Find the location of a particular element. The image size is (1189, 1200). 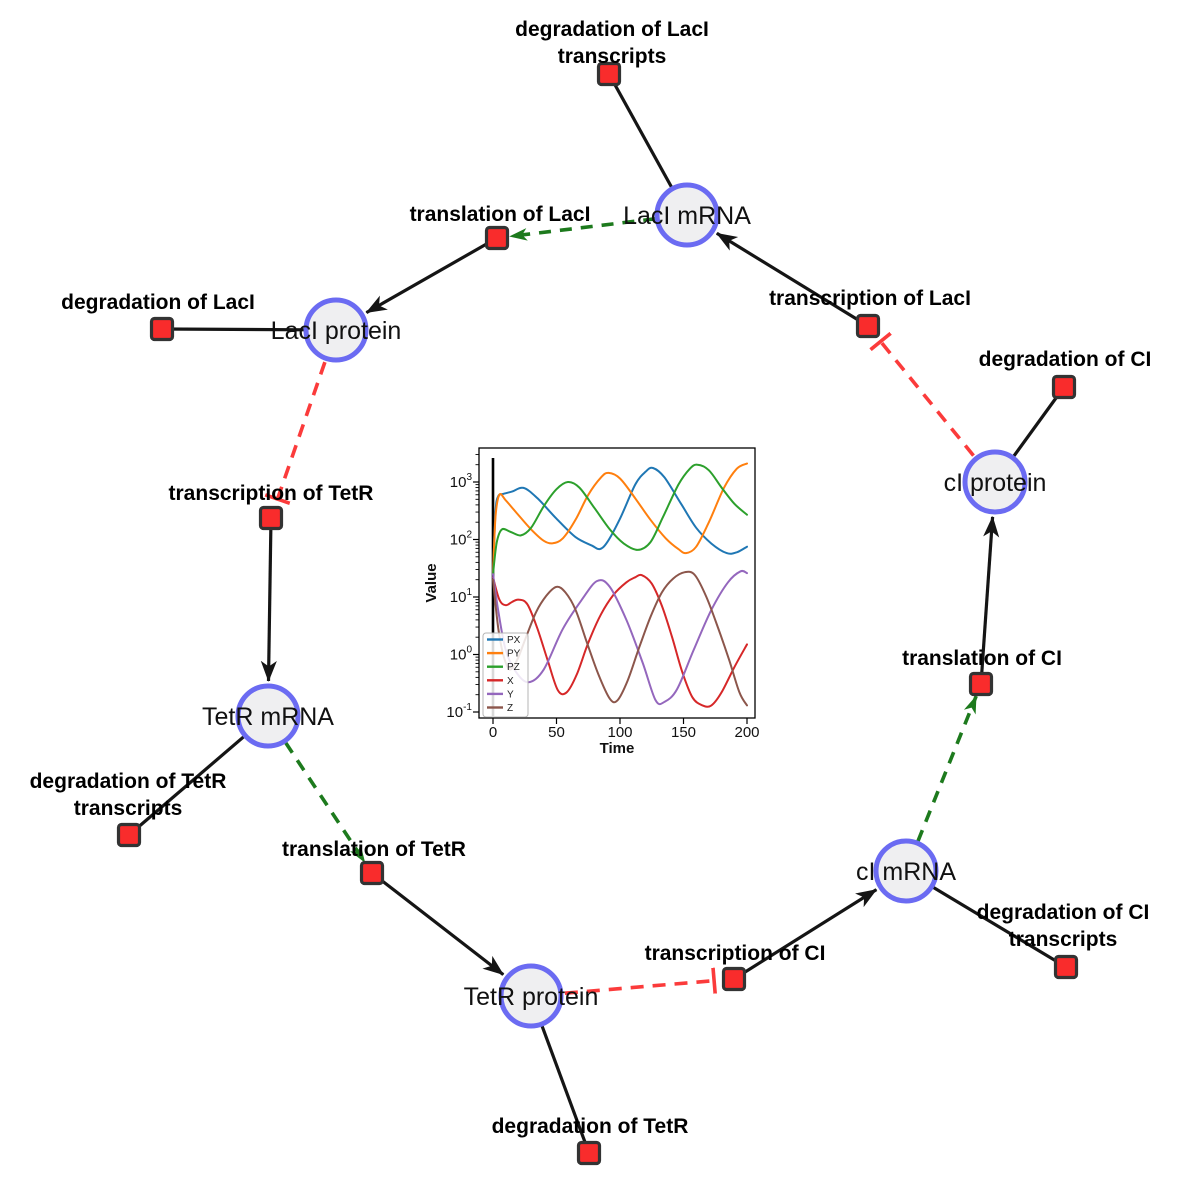

reaction-label-deg_laci_tx-line1: degradation of LacI is located at coordinates (612, 29).